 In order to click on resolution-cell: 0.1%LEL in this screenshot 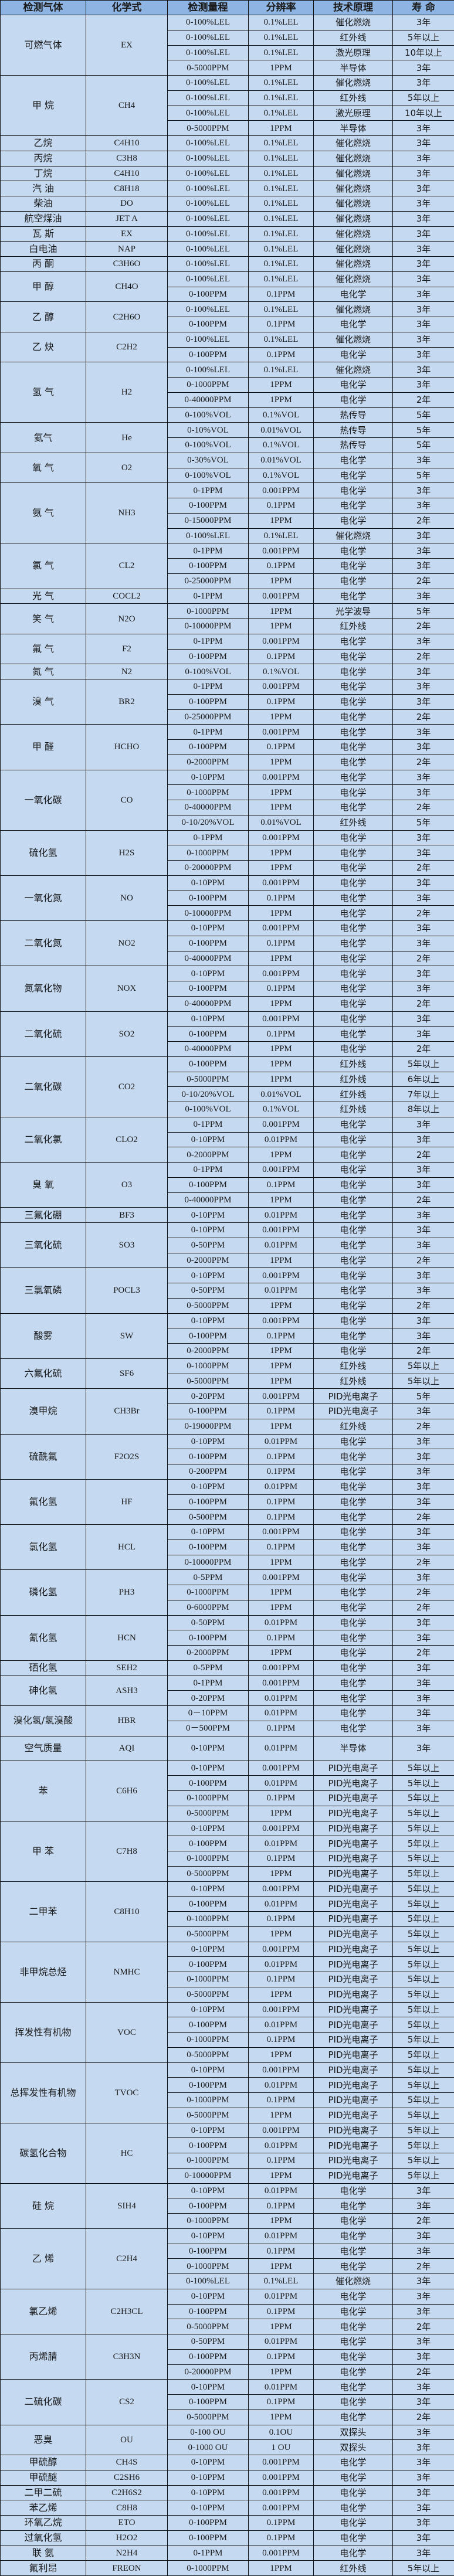, I will do `click(281, 173)`.